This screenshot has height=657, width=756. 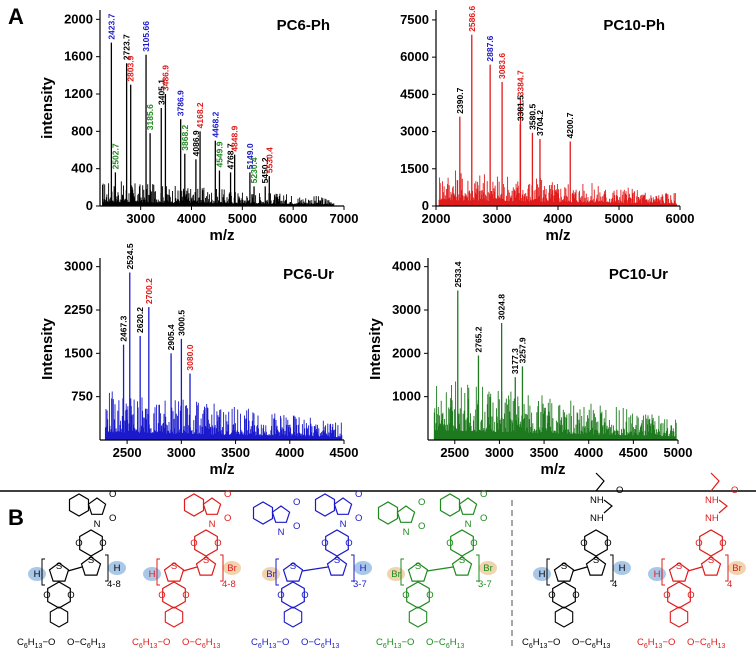 I want to click on peak-label: 2723.7, so click(x=127, y=47).